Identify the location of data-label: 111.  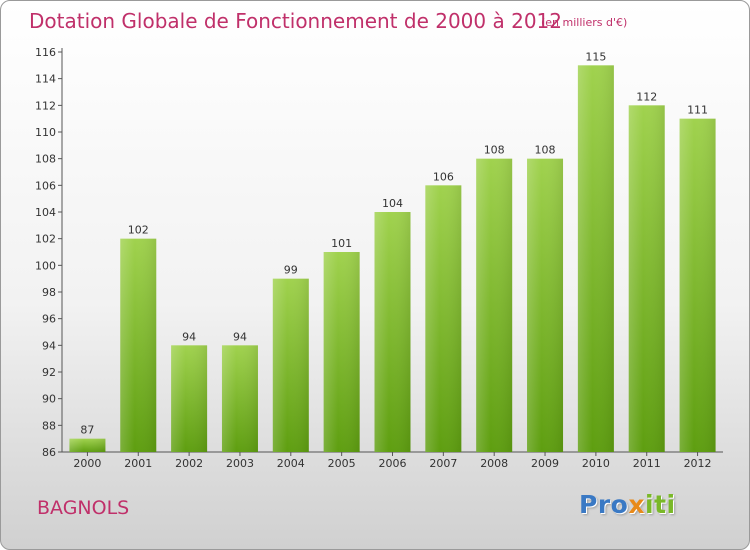
(697, 110).